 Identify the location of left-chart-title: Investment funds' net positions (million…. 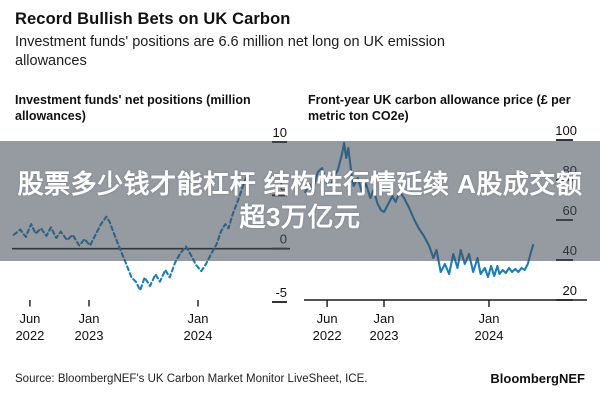
(133, 108).